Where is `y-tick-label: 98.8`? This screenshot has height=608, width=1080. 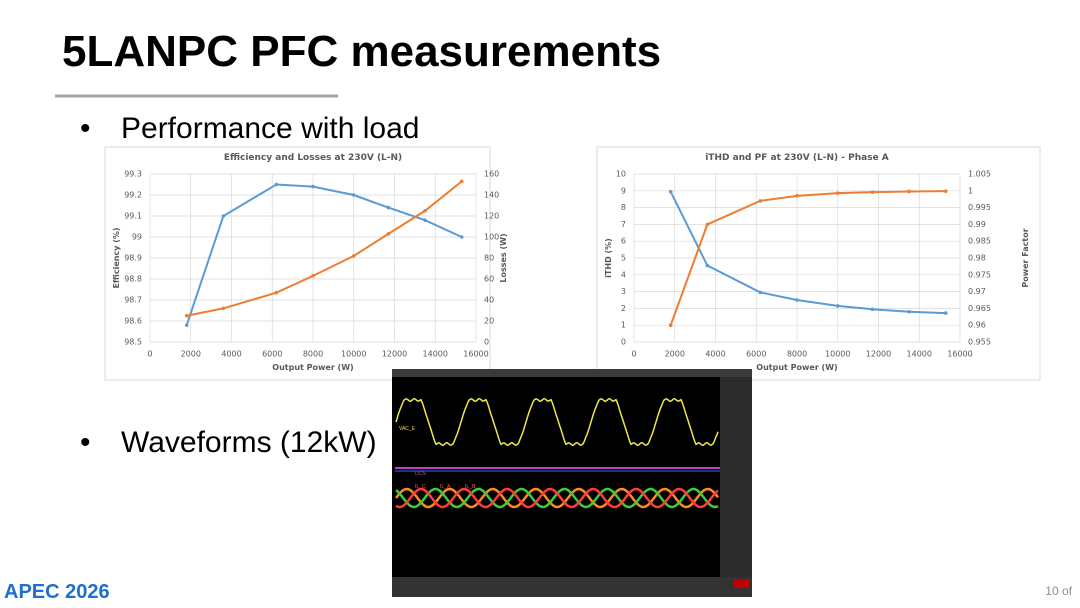
y-tick-label: 98.8 is located at coordinates (133, 279).